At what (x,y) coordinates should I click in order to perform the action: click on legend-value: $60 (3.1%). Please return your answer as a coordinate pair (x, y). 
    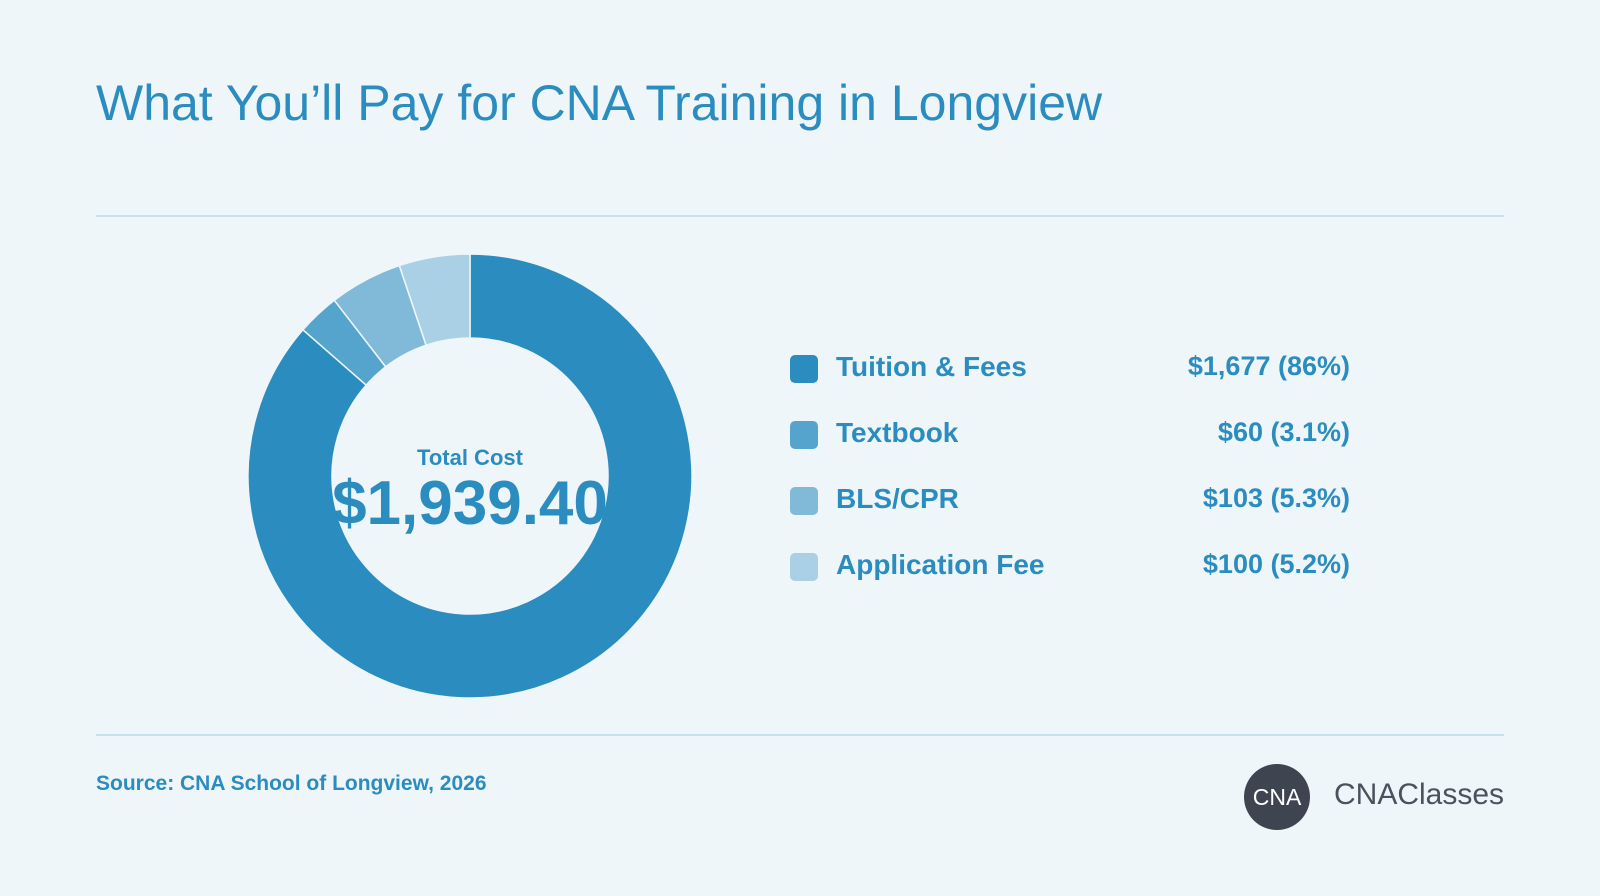
    Looking at the image, I should click on (1283, 432).